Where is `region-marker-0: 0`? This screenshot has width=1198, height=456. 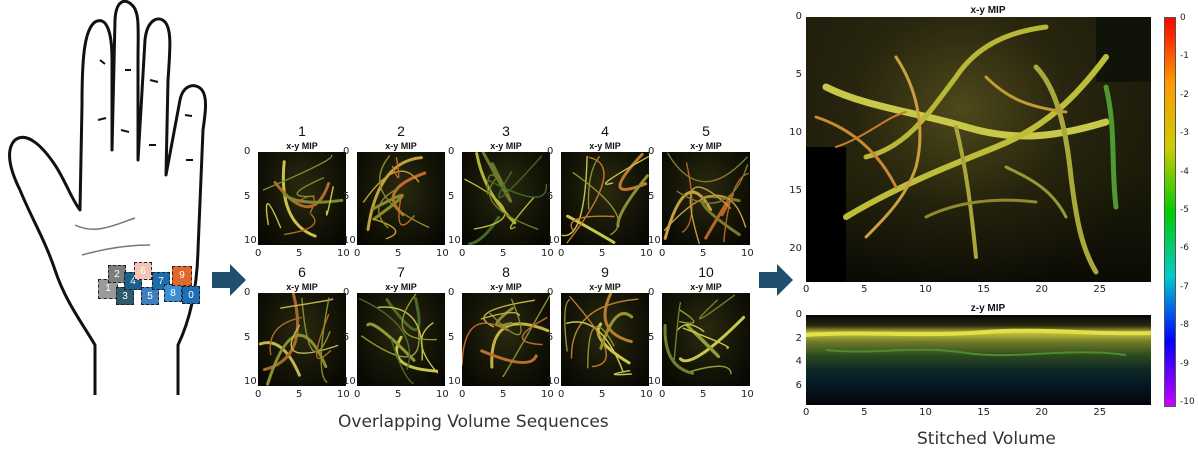 region-marker-0: 0 is located at coordinates (191, 295).